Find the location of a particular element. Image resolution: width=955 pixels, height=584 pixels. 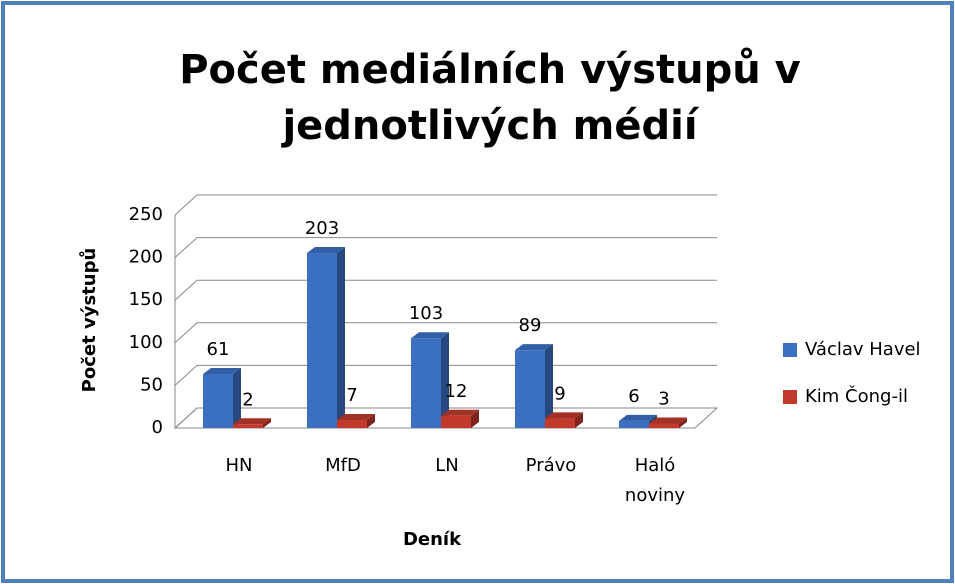

value-label: 12 is located at coordinates (456, 391).